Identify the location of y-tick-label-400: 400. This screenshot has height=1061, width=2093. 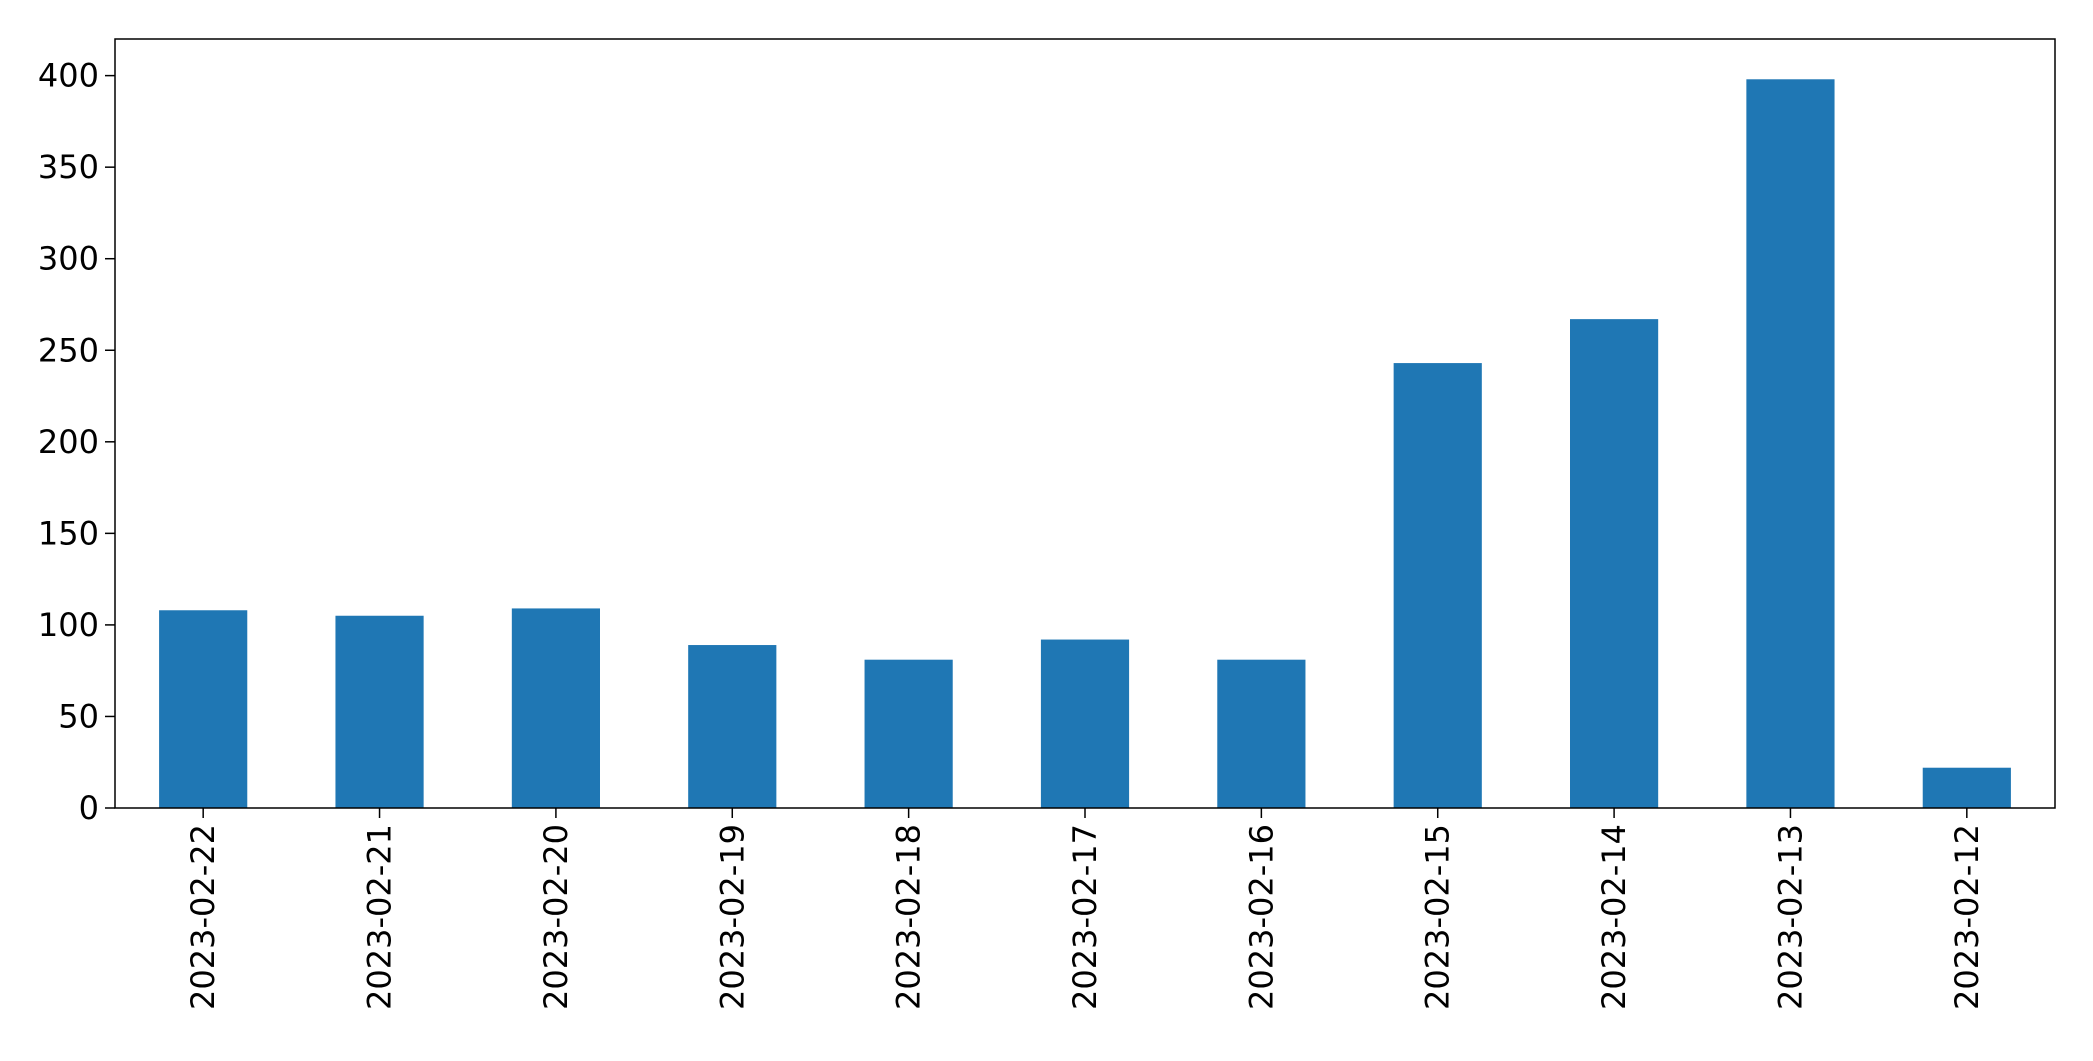
(68, 76).